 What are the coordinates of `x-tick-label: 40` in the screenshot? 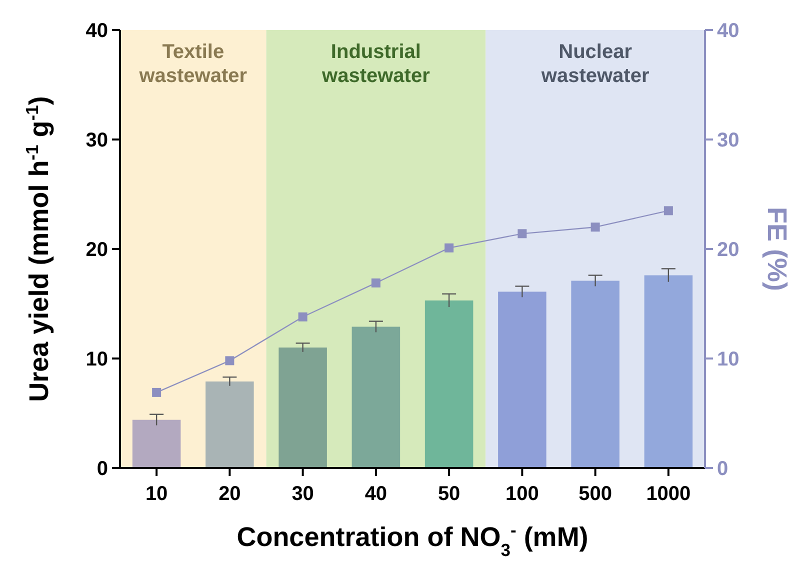 It's located at (376, 494).